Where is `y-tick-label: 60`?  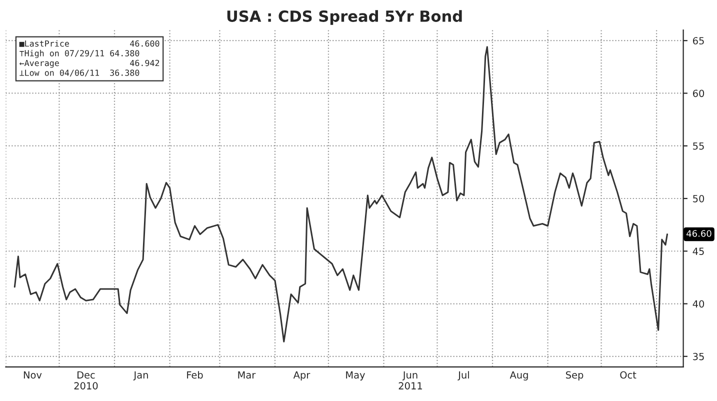
y-tick-label: 60 is located at coordinates (698, 94).